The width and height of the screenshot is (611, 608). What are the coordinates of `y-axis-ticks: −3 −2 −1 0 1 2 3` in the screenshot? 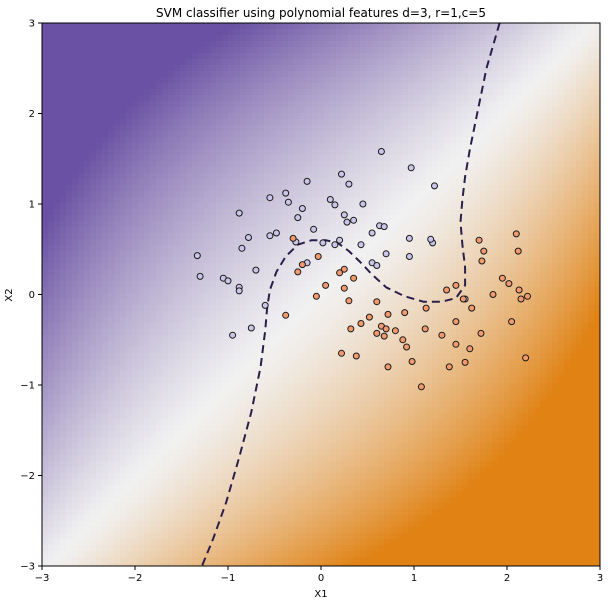 It's located at (31, 296).